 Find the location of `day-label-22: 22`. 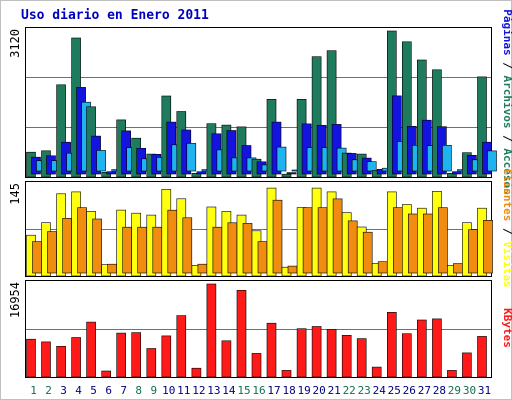

day-label-22: 22 is located at coordinates (349, 390).